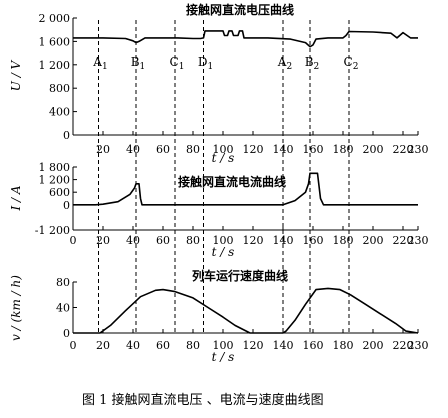 This screenshot has width=448, height=418. I want to click on x-tick-label: 140, so click(283, 345).